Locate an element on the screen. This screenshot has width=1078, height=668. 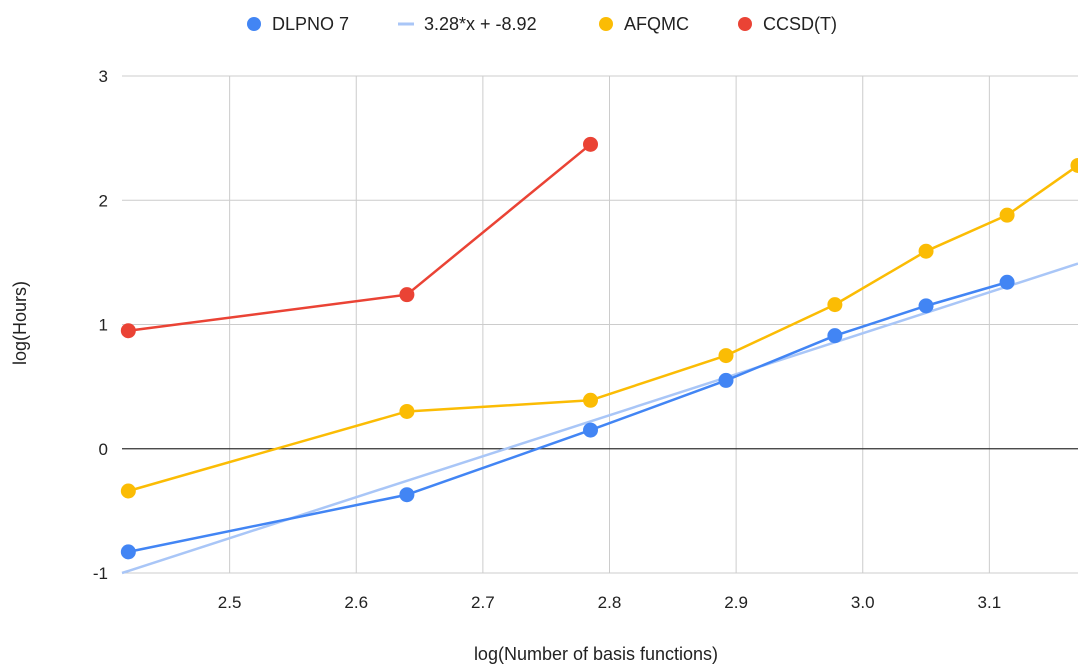
legend-label: 3.28*x + -8.92 is located at coordinates (480, 24).